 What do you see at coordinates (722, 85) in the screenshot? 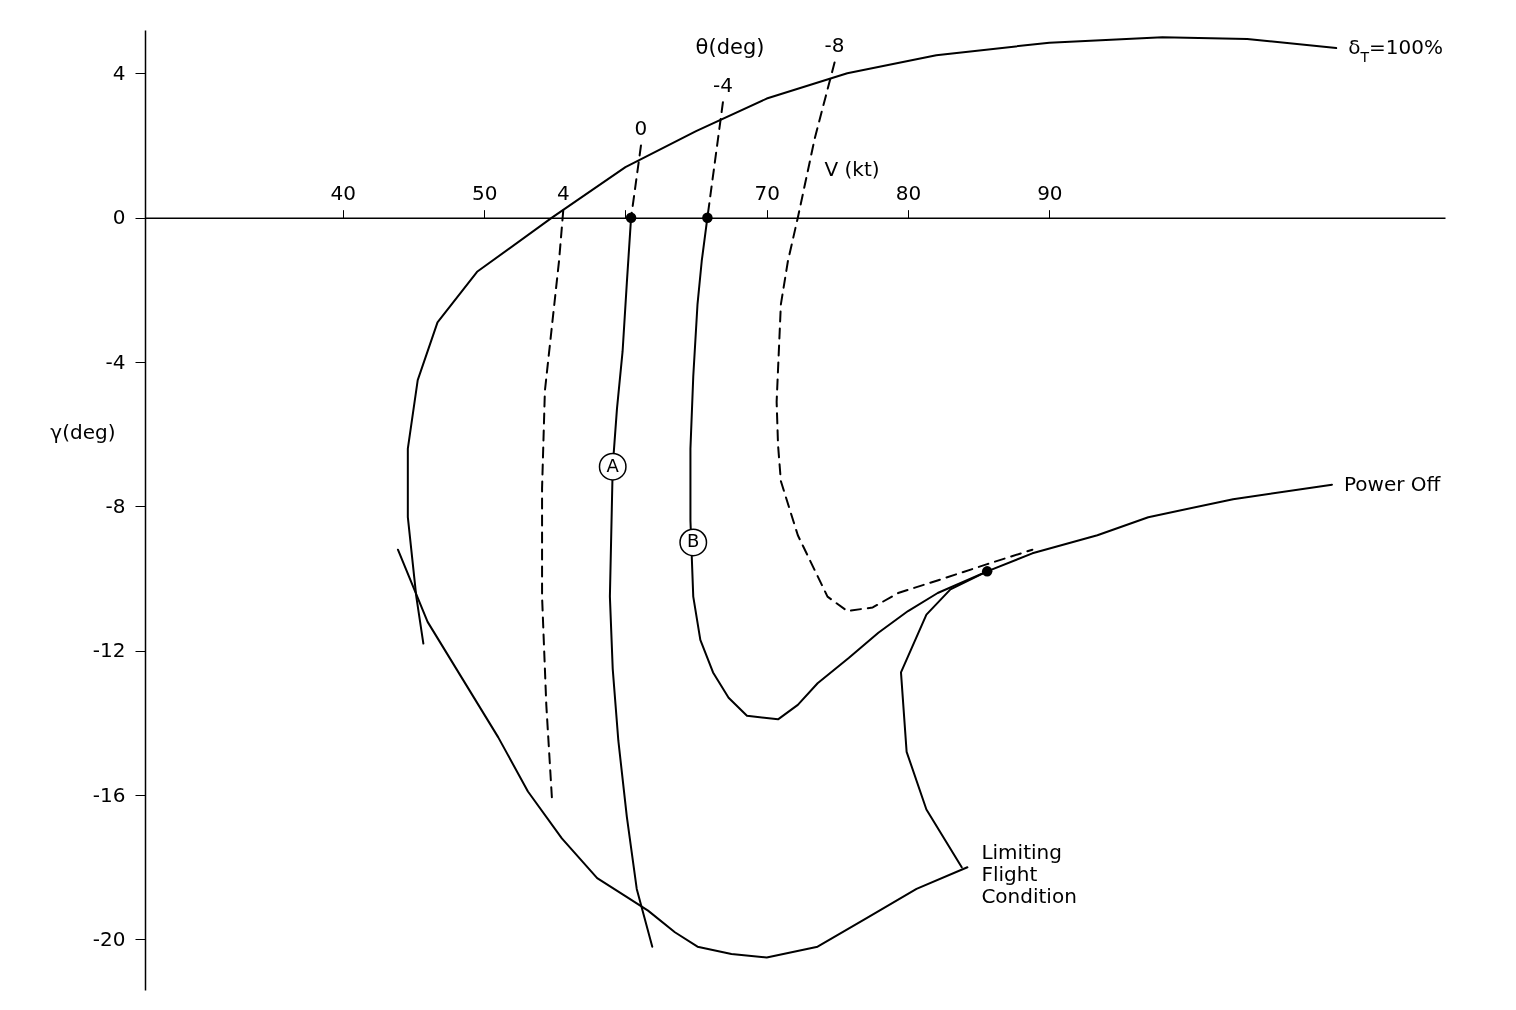
I see `series-label: -4` at bounding box center [722, 85].